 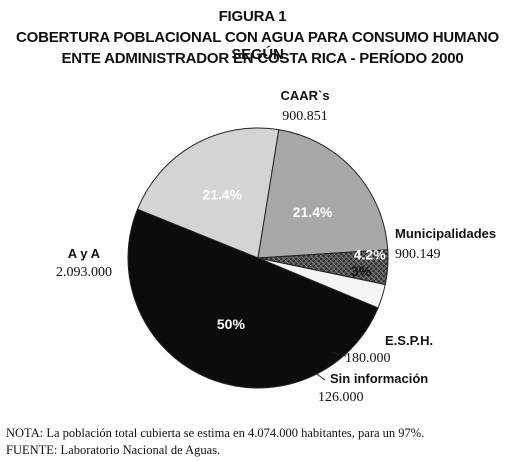 I want to click on leader-line-esph, so click(x=338, y=354).